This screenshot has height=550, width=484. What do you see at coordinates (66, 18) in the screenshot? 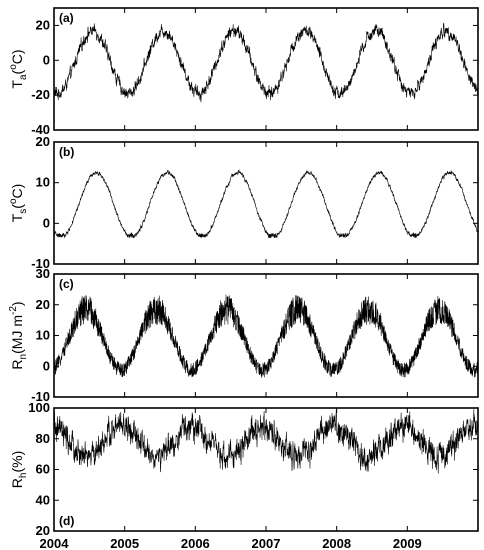
I see `panel-label: (a)` at bounding box center [66, 18].